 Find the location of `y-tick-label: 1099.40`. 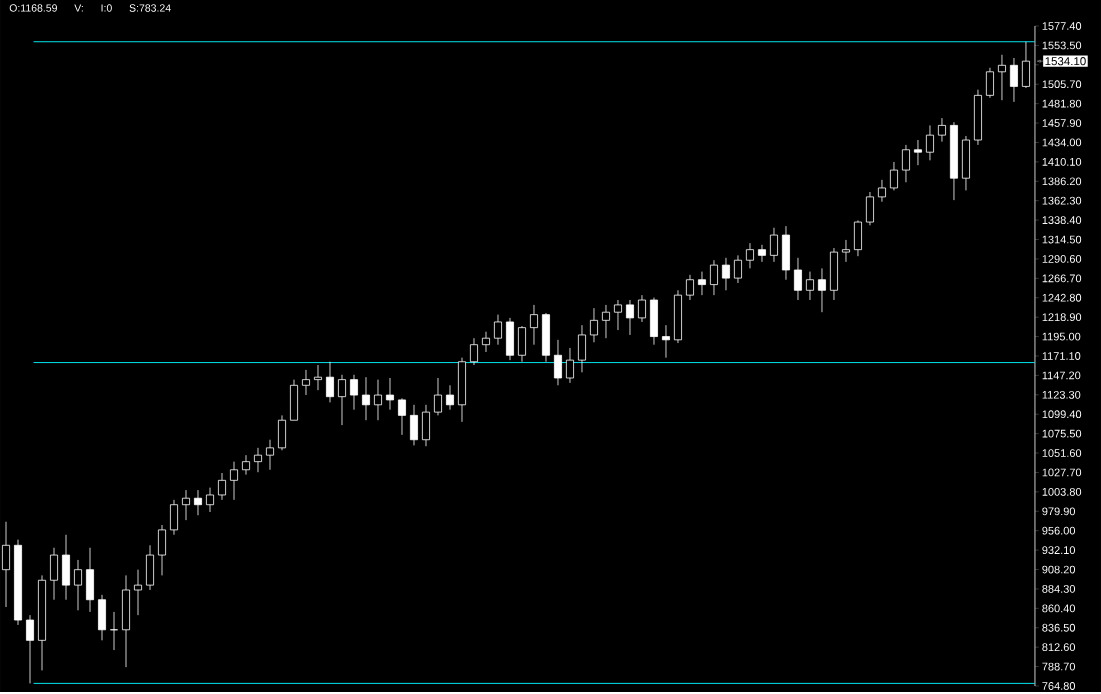

y-tick-label: 1099.40 is located at coordinates (1062, 414).